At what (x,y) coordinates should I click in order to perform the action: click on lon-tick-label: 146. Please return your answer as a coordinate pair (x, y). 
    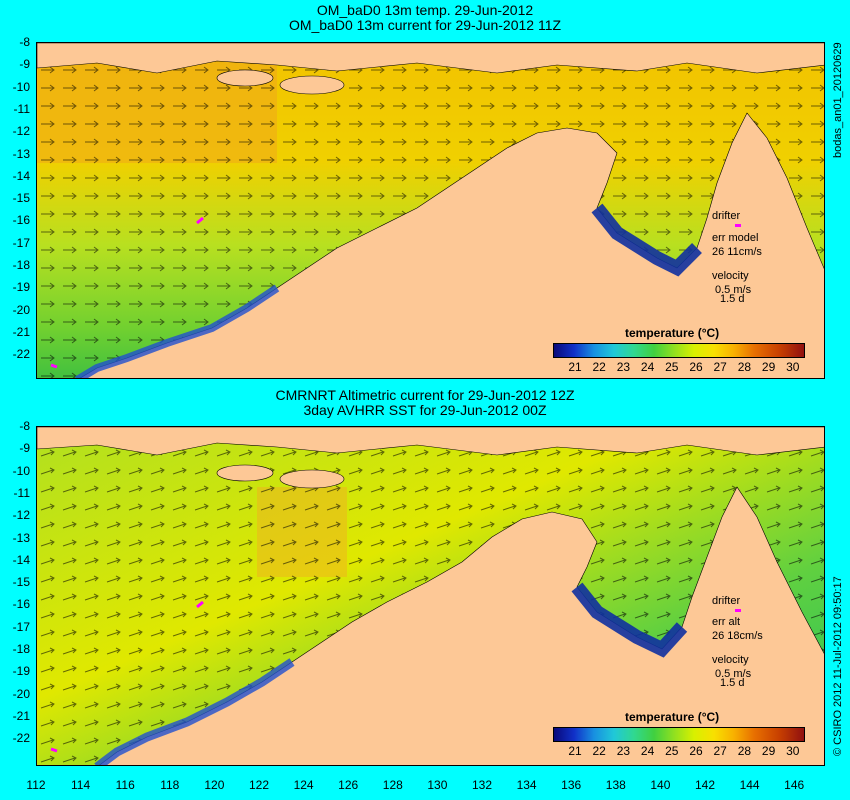
    Looking at the image, I should click on (794, 785).